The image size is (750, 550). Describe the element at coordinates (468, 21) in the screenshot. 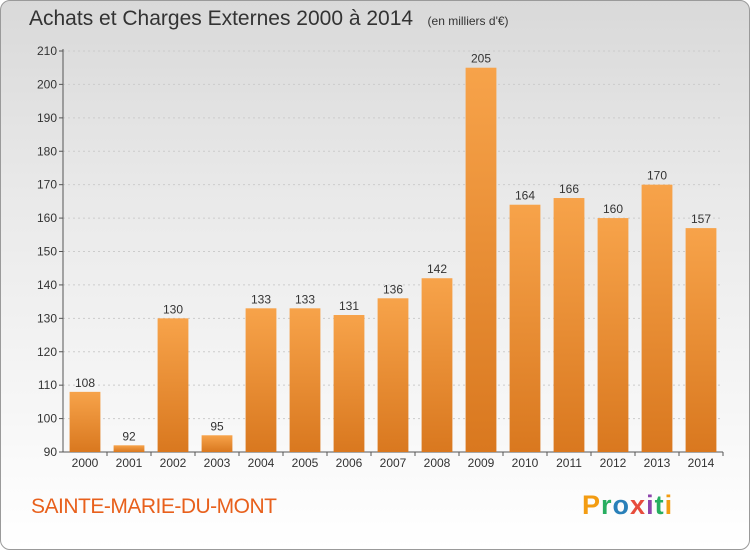

I see `chart-unit: (en milliers d'€)` at that location.